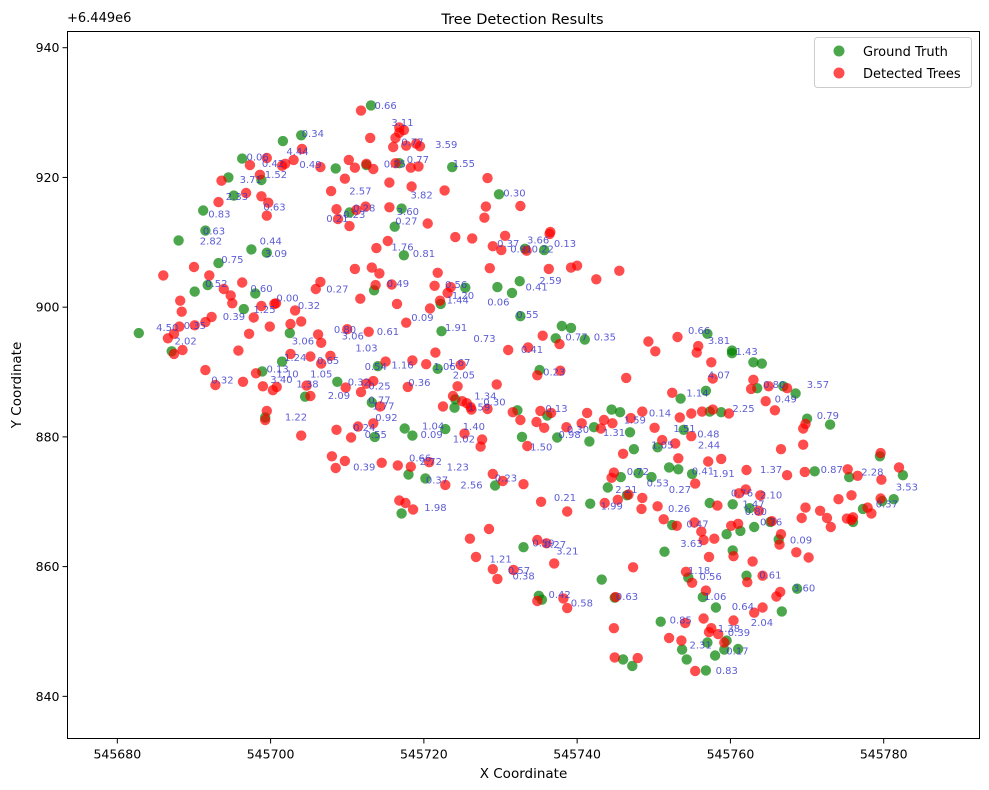 The width and height of the screenshot is (989, 790). Describe the element at coordinates (839, 73) in the screenshot. I see `legend-marker-detected-trees` at that location.